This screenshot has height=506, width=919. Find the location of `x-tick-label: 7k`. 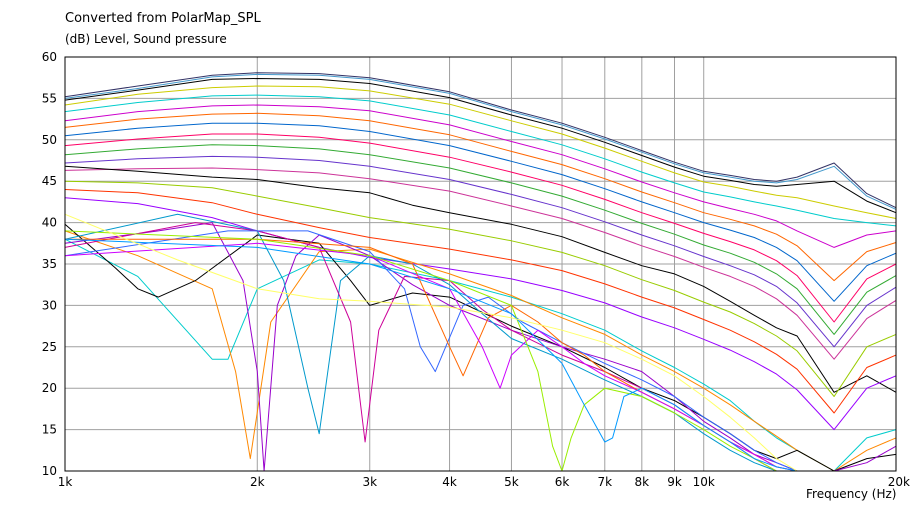

x-tick-label: 7k is located at coordinates (604, 482).